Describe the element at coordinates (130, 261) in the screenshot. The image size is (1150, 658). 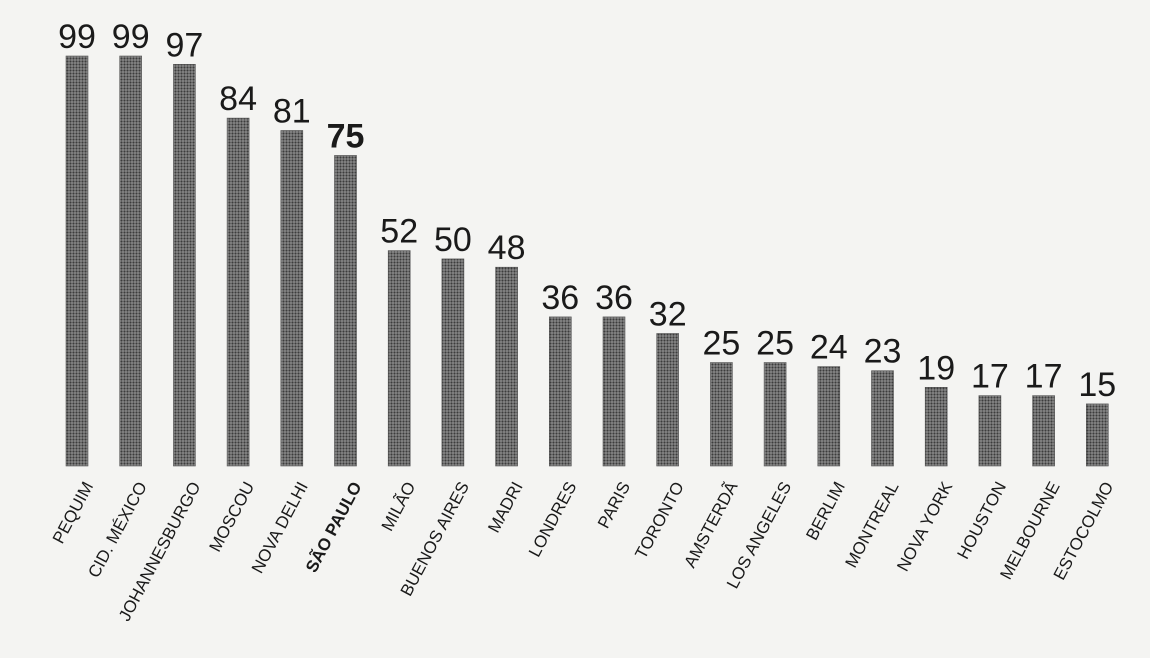
I see `bar-cid-mexico` at that location.